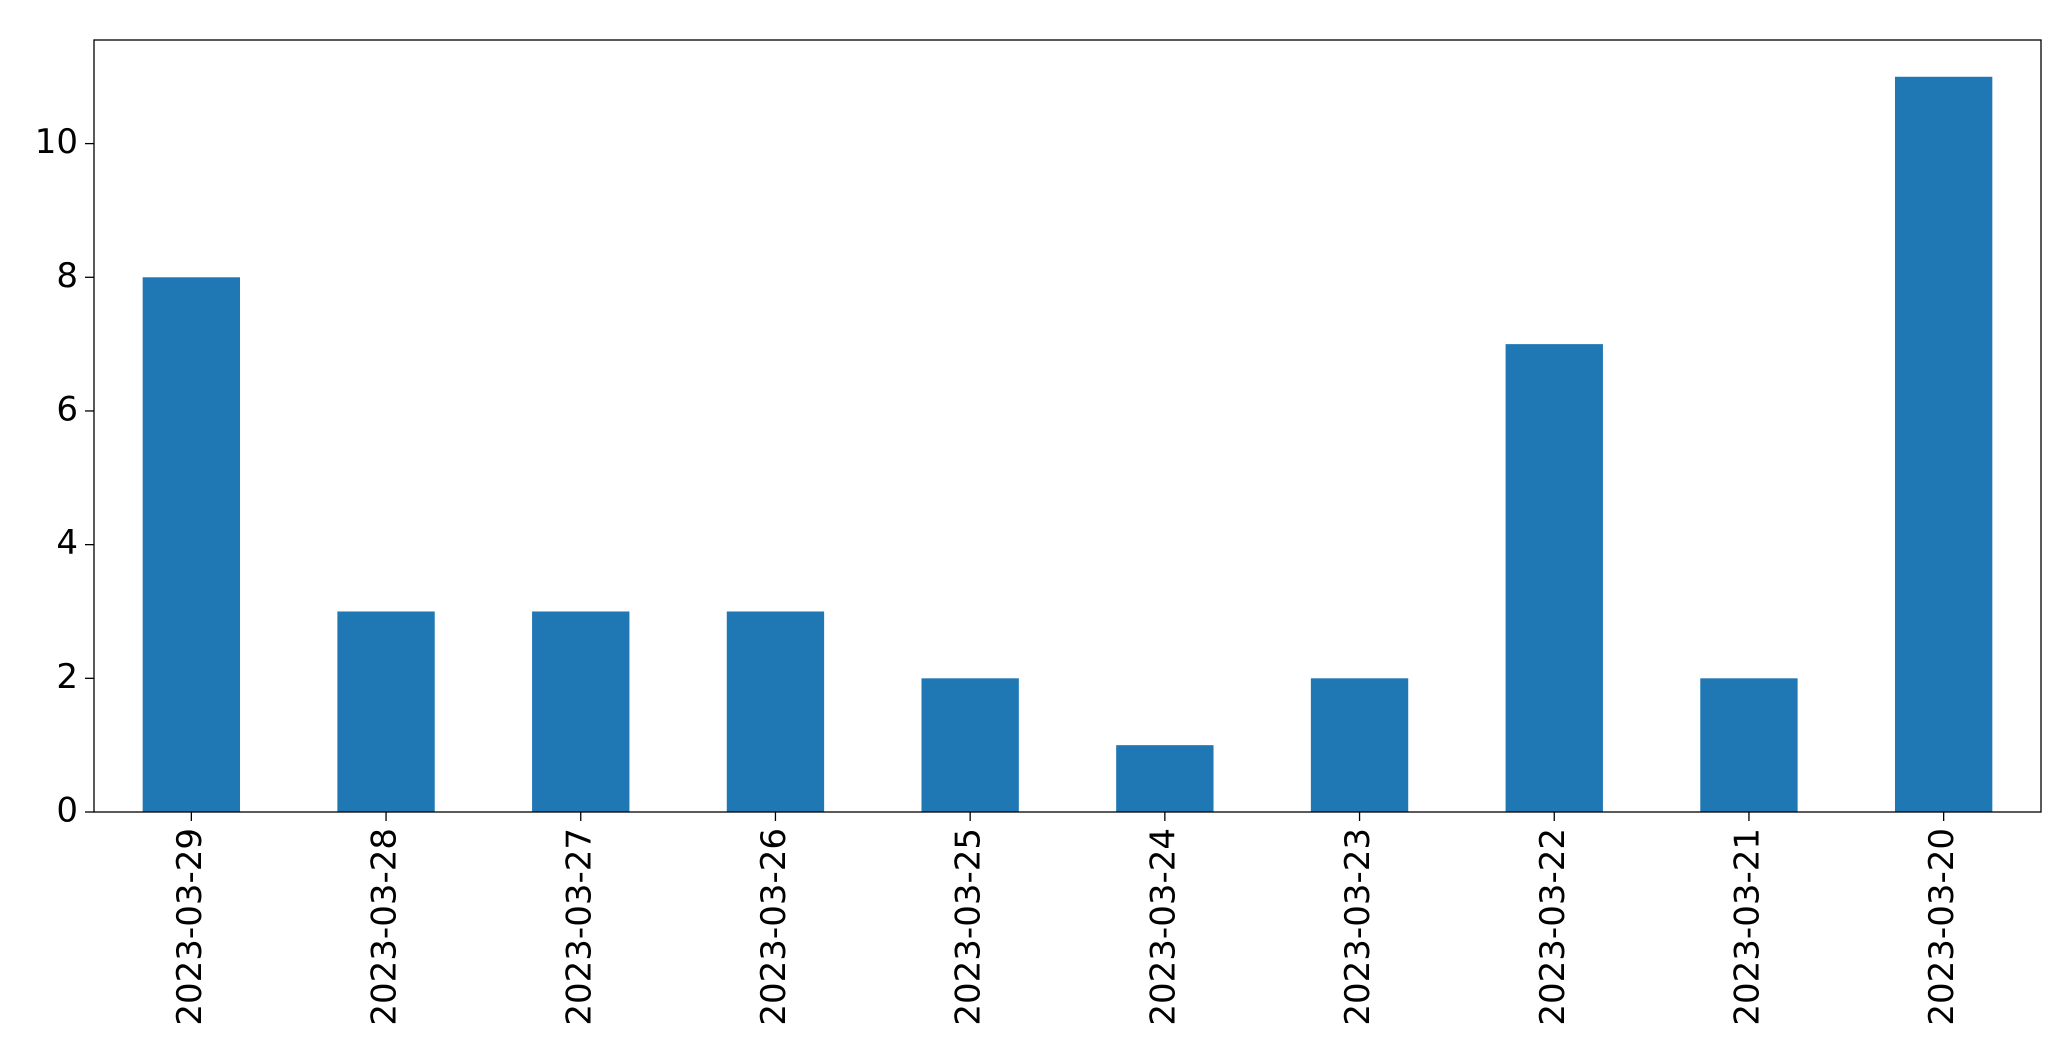  What do you see at coordinates (190, 927) in the screenshot?
I see `x-tick-label: 2023-03-29` at bounding box center [190, 927].